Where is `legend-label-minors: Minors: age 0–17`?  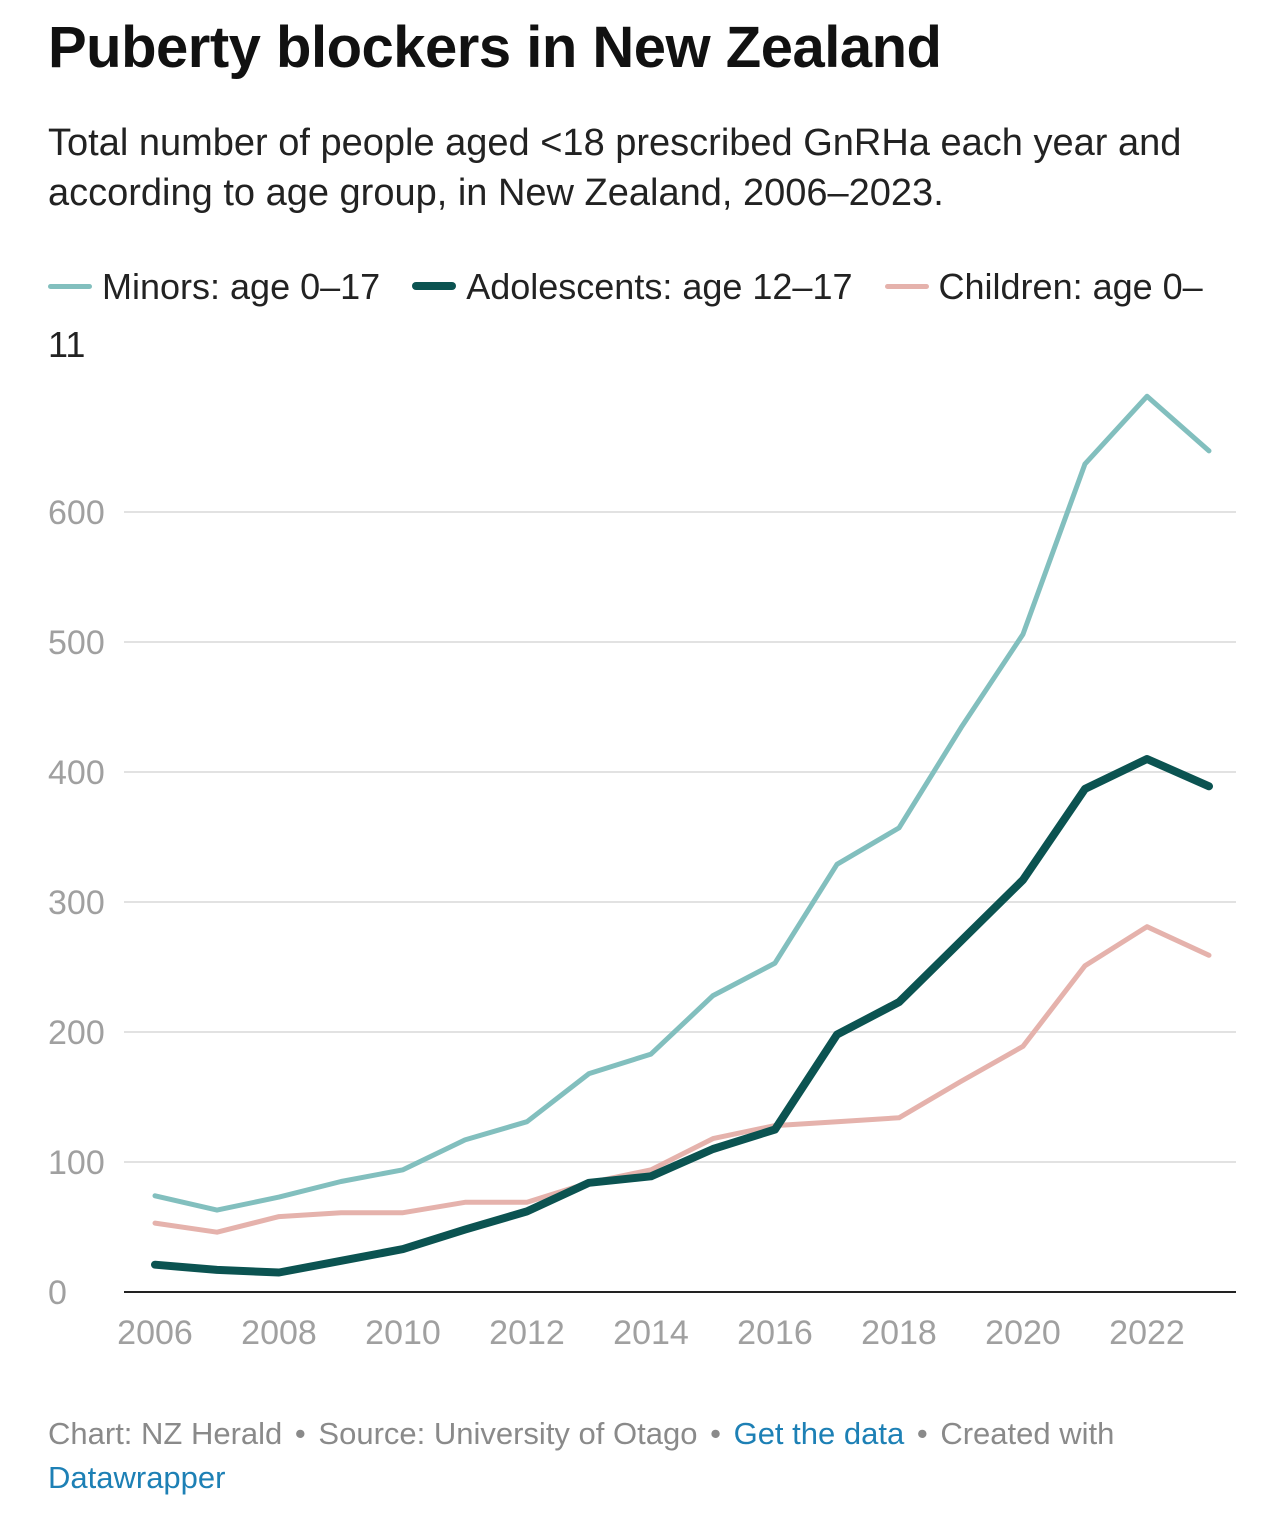
legend-label-minors: Minors: age 0–17 is located at coordinates (241, 286).